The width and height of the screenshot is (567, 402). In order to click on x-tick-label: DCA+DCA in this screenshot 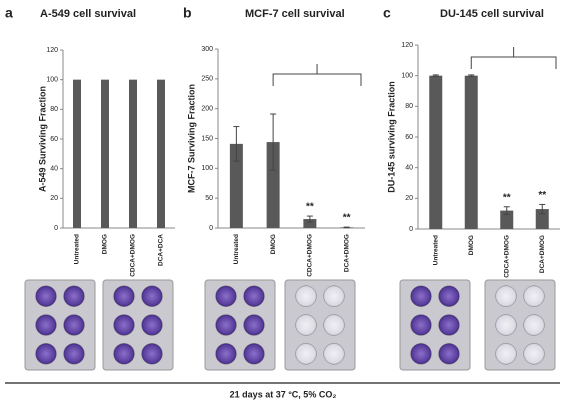, I will do `click(161, 250)`.